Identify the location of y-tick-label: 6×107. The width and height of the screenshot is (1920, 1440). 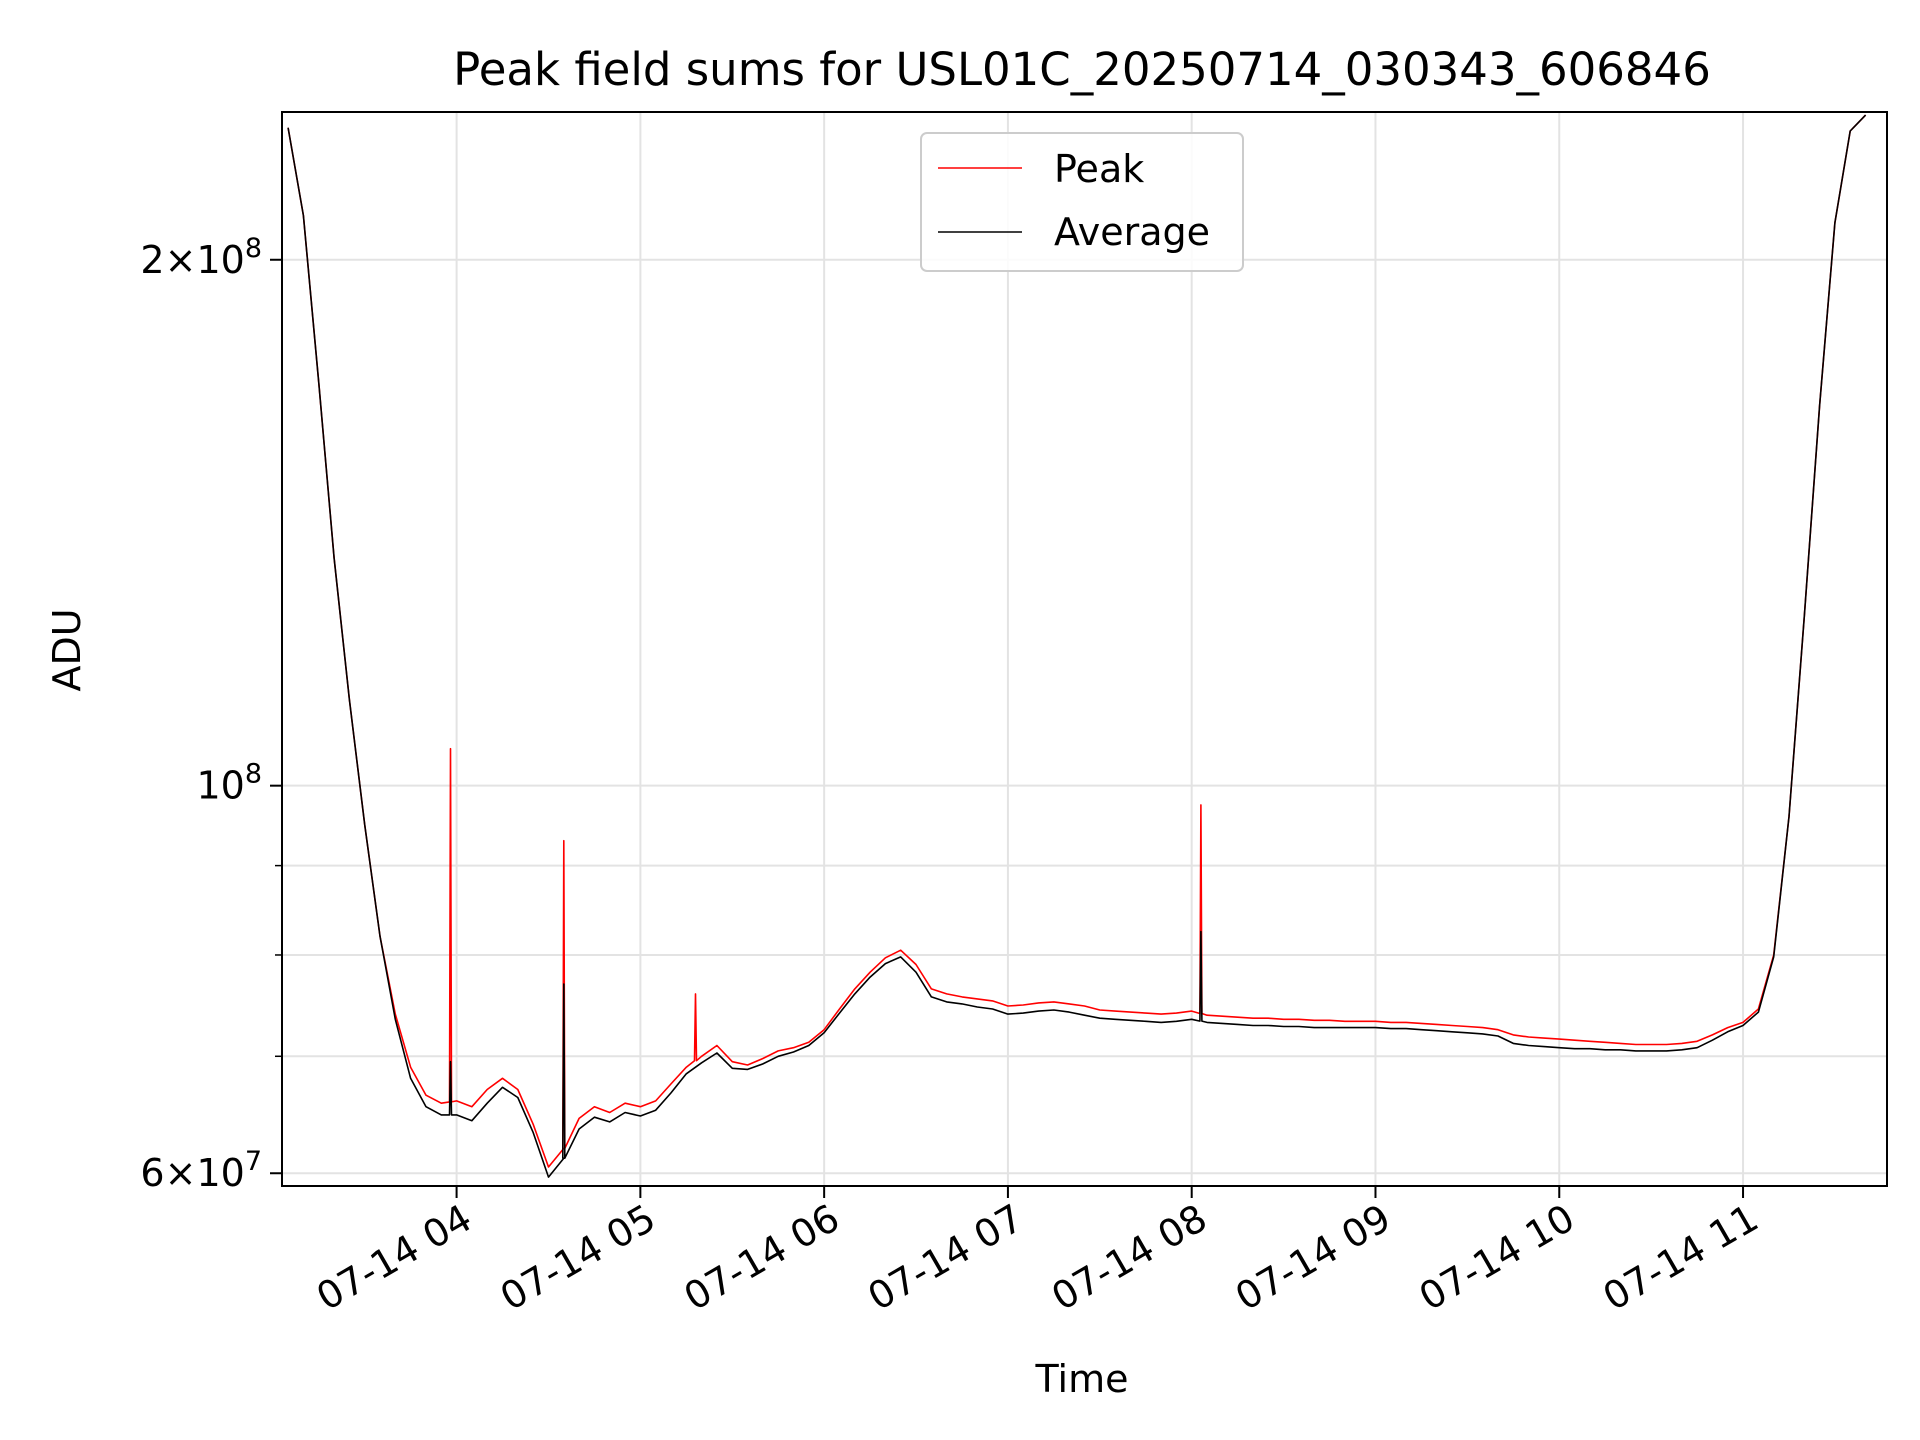
(201, 1170).